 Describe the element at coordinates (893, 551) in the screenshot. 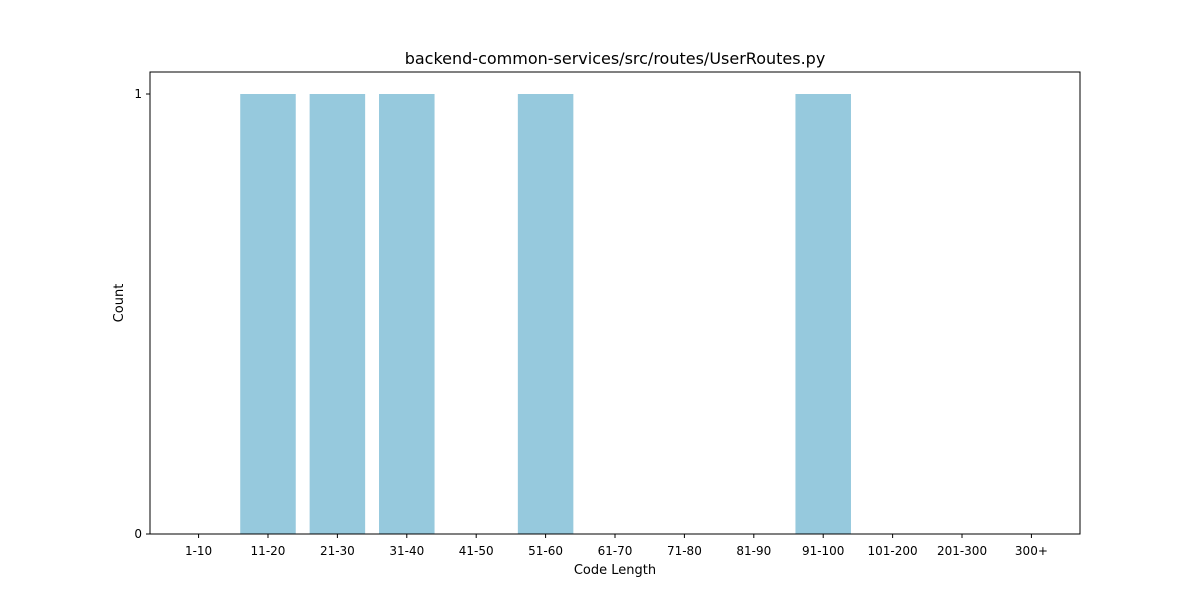

I see `x-tick-label: 101-200` at that location.